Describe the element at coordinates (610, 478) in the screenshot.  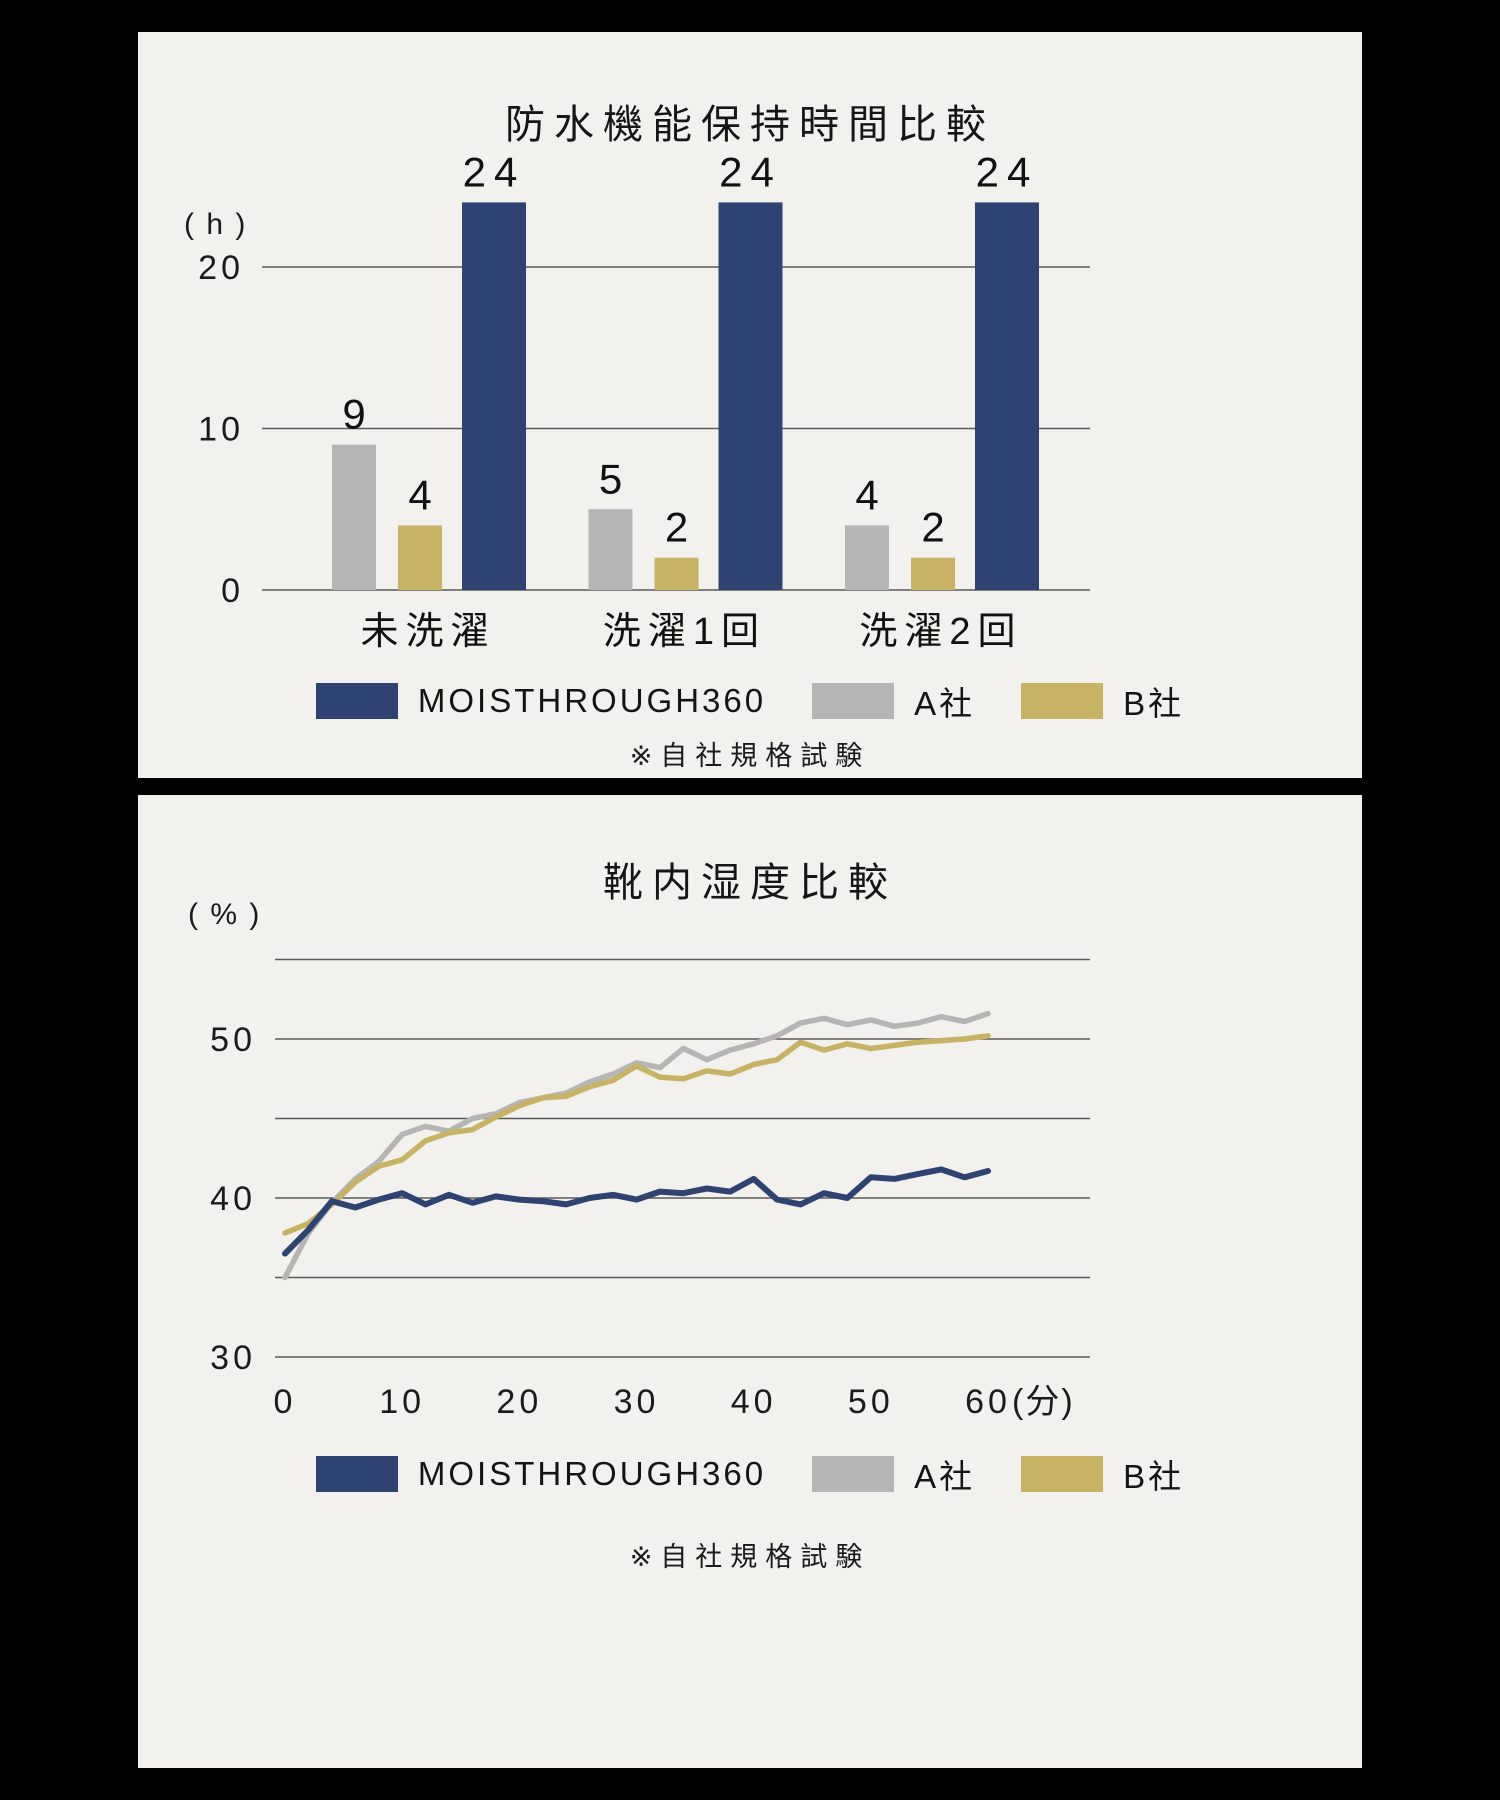
I see `svg-text: 5` at that location.